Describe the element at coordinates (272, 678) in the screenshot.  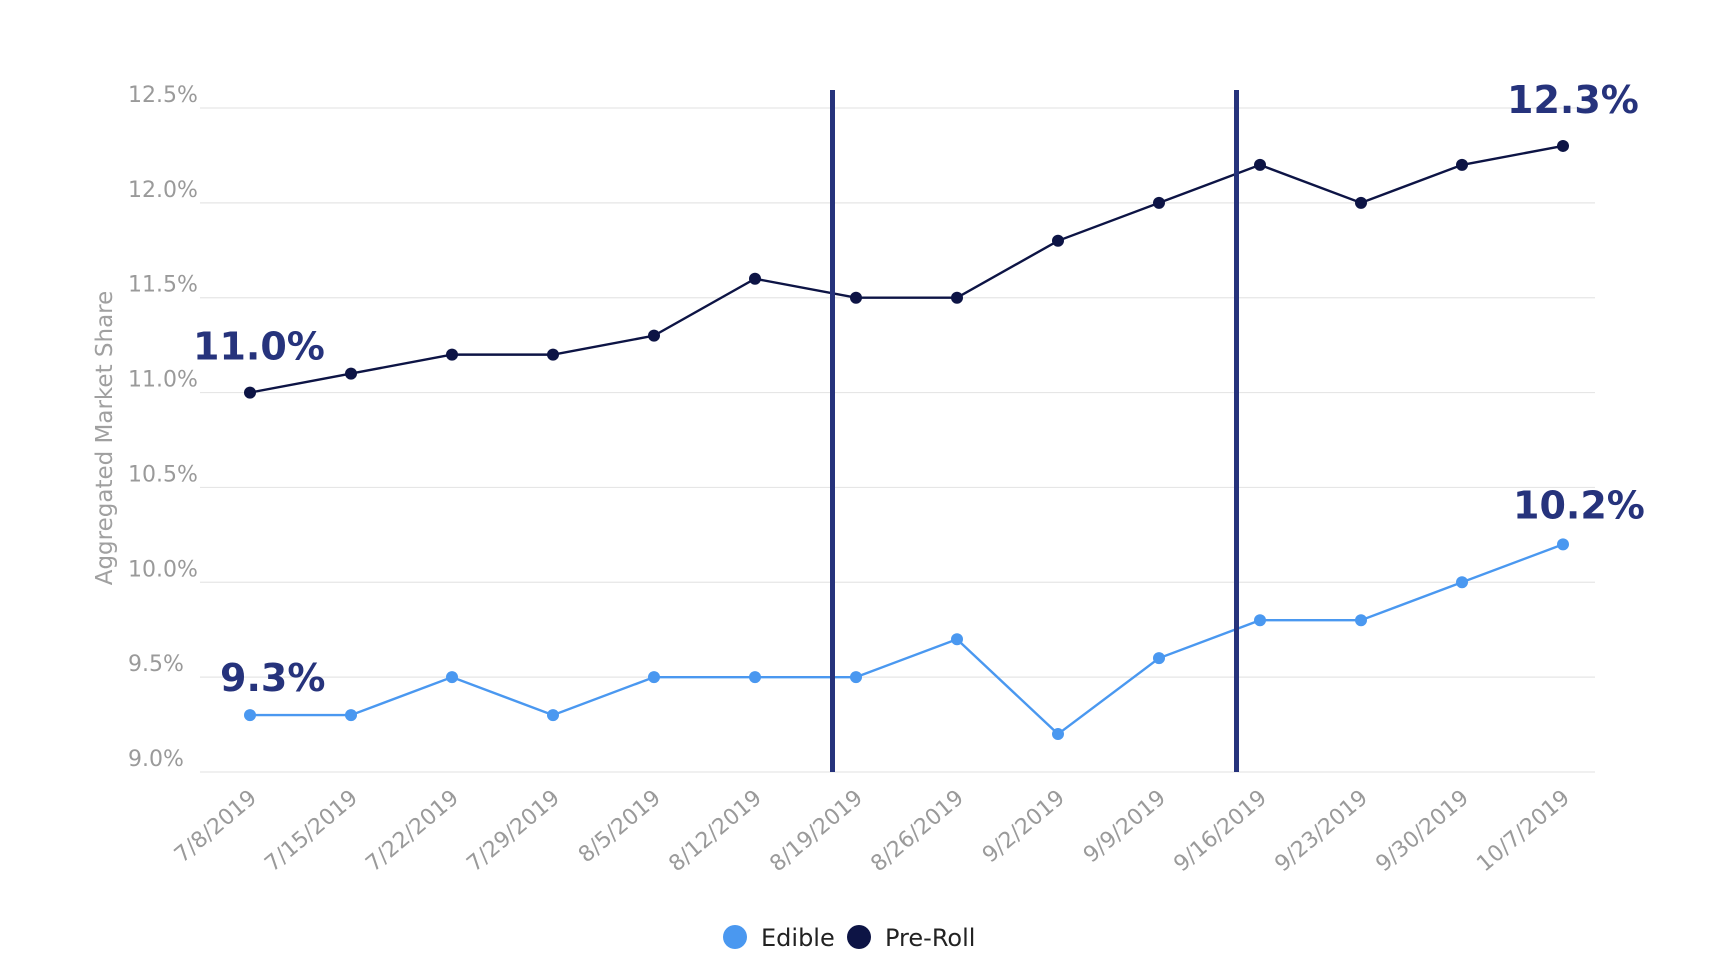
I see `annotation-label: 9.3%` at that location.